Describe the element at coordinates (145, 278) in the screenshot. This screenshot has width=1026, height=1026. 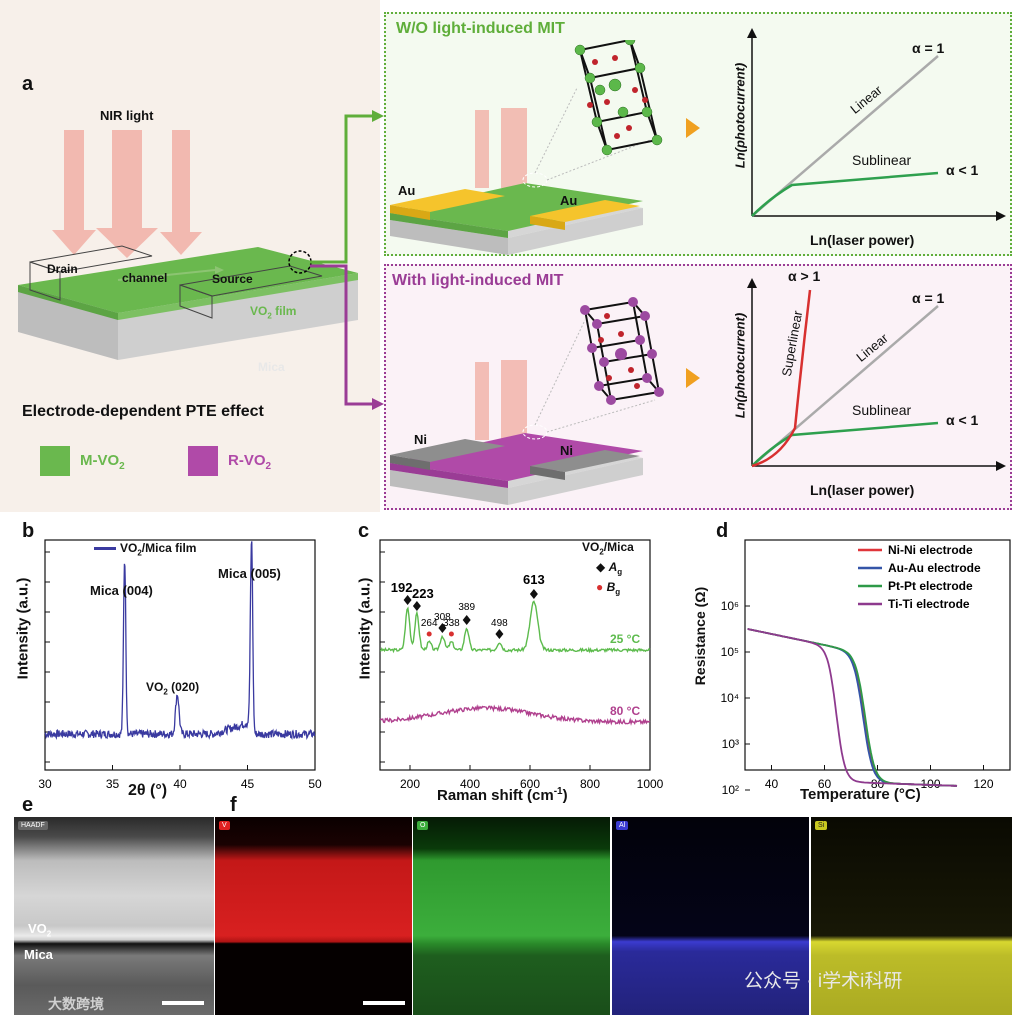
I see `channel-label: channel` at that location.